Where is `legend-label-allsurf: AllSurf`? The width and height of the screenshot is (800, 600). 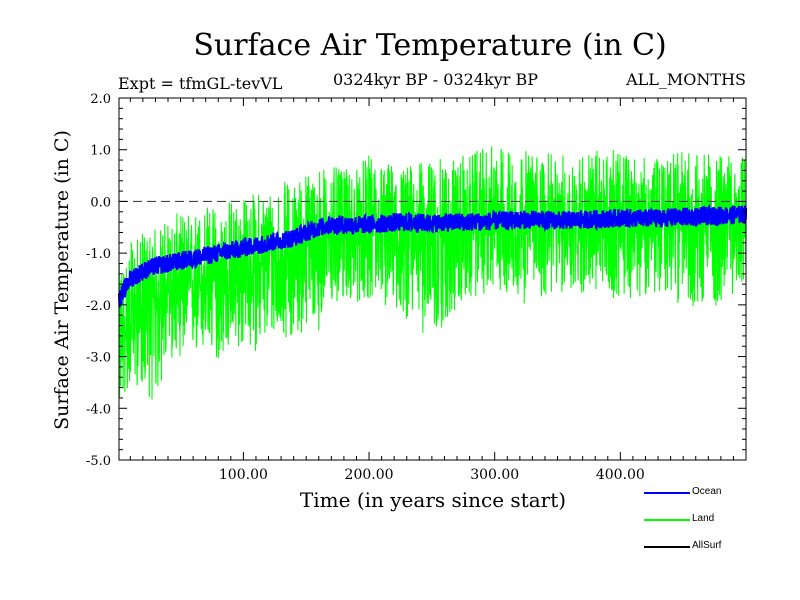 legend-label-allsurf: AllSurf is located at coordinates (707, 545).